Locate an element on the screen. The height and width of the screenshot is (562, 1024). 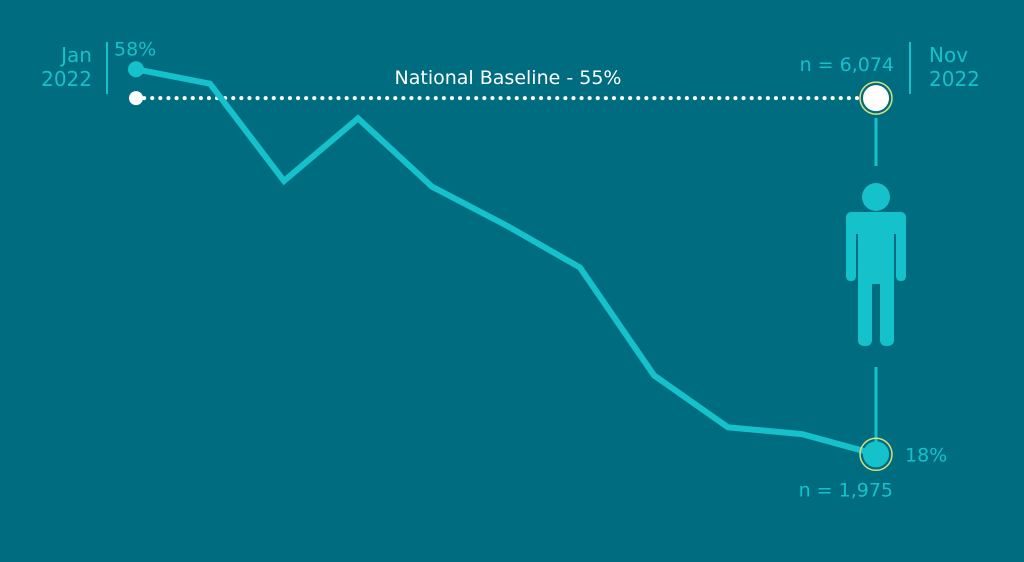
end-year-label: 2022 is located at coordinates (954, 79).